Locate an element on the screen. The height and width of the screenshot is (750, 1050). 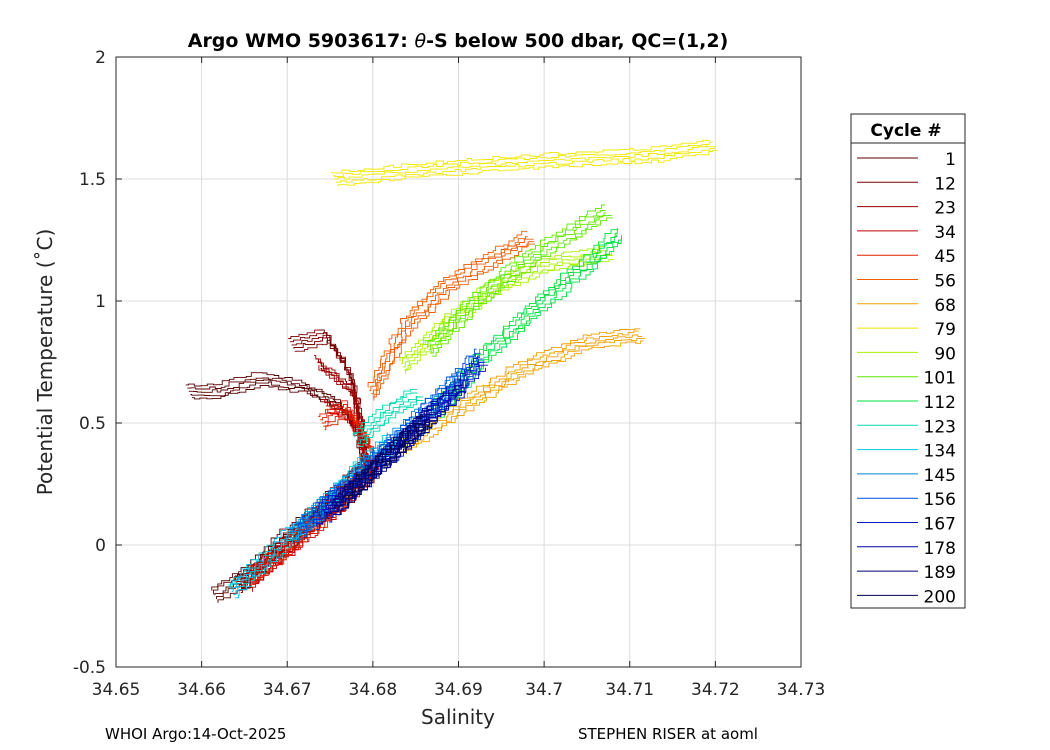
legend-label-134: 134 is located at coordinates (940, 452).